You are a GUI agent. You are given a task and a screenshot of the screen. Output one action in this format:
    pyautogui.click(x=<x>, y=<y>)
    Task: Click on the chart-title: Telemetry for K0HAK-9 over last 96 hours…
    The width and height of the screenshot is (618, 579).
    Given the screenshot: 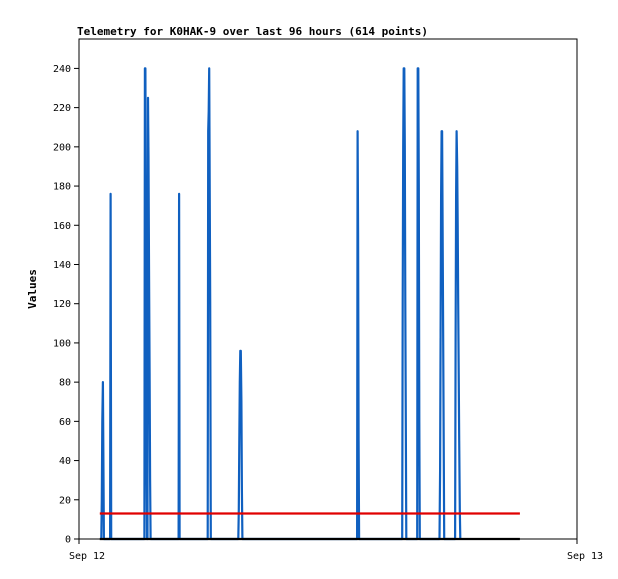 What is the action you would take?
    pyautogui.click(x=252, y=31)
    